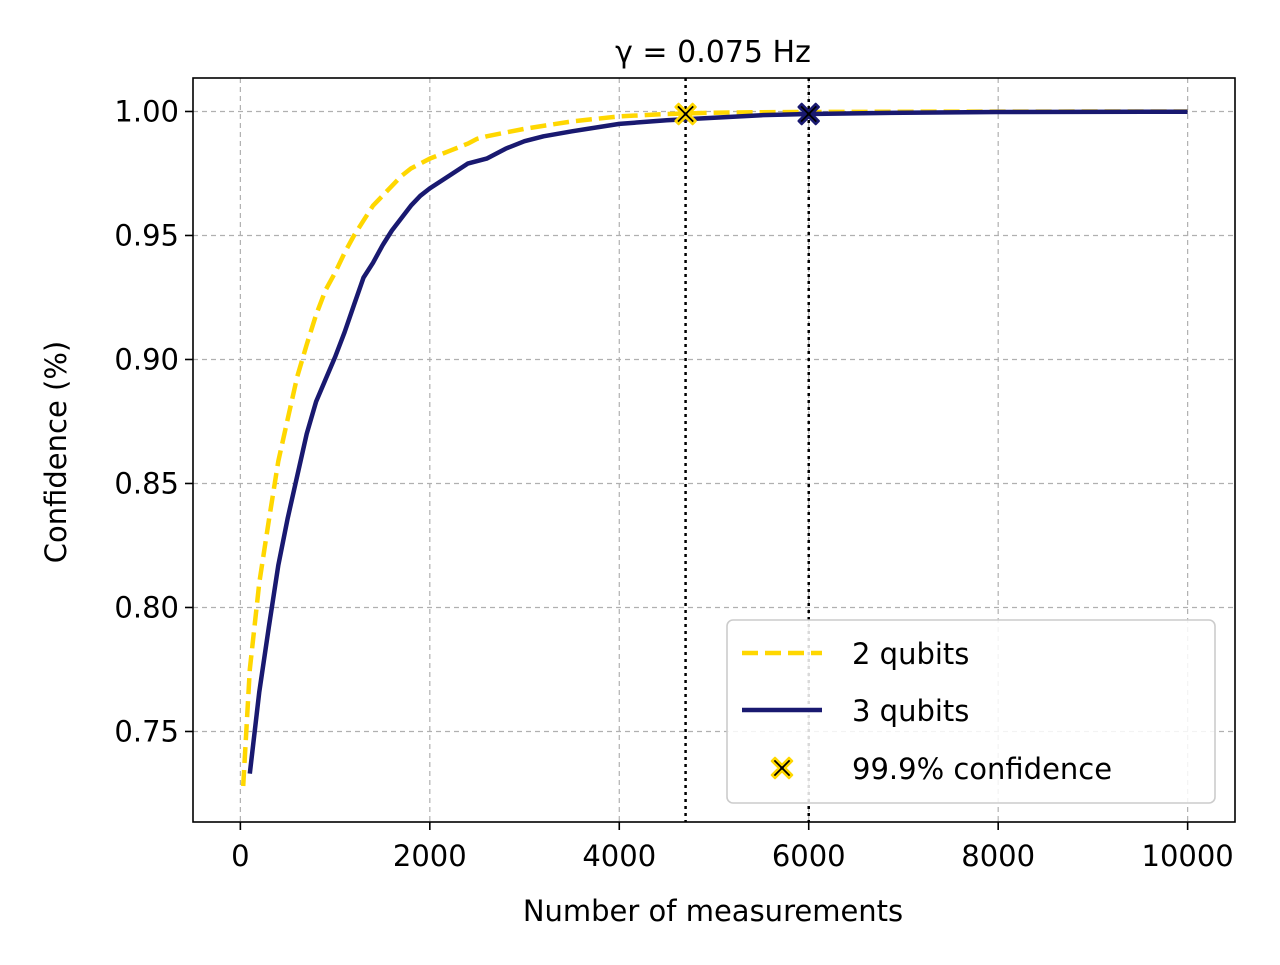 The image size is (1280, 965). Describe the element at coordinates (146, 359) in the screenshot. I see `y-tick-label: 0.90` at that location.